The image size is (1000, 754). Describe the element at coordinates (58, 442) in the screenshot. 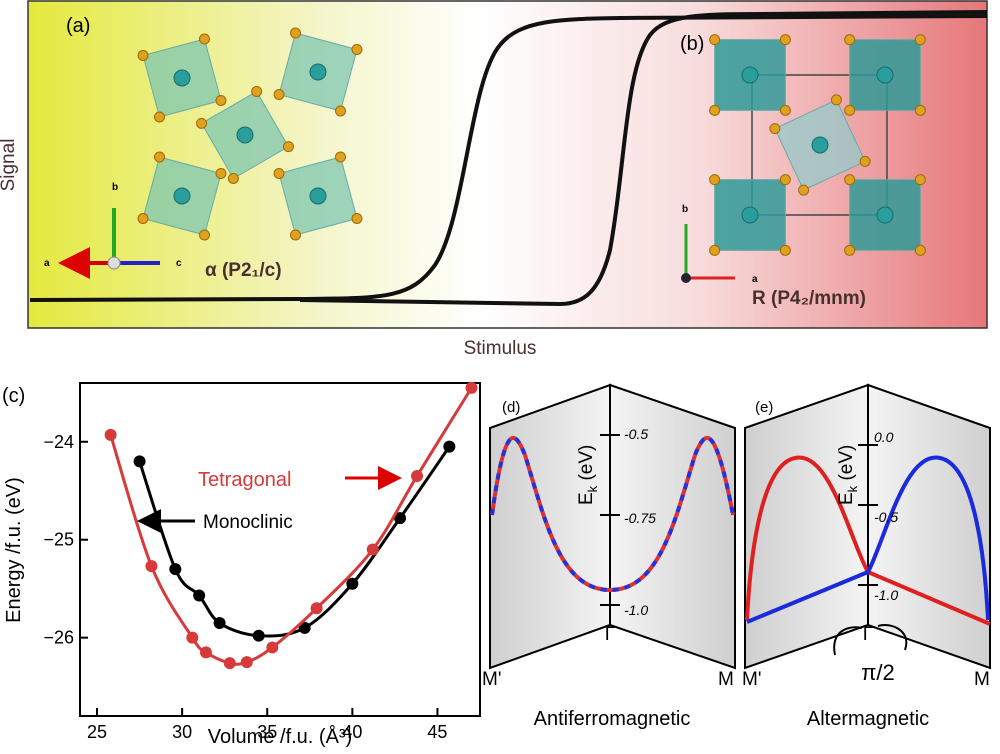

I see `y-tick-label: −24` at that location.